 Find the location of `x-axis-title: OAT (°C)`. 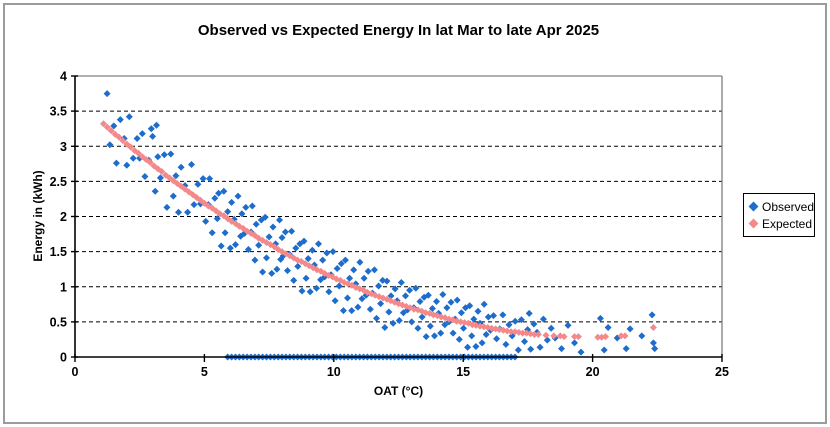

x-axis-title: OAT (°C) is located at coordinates (398, 391).